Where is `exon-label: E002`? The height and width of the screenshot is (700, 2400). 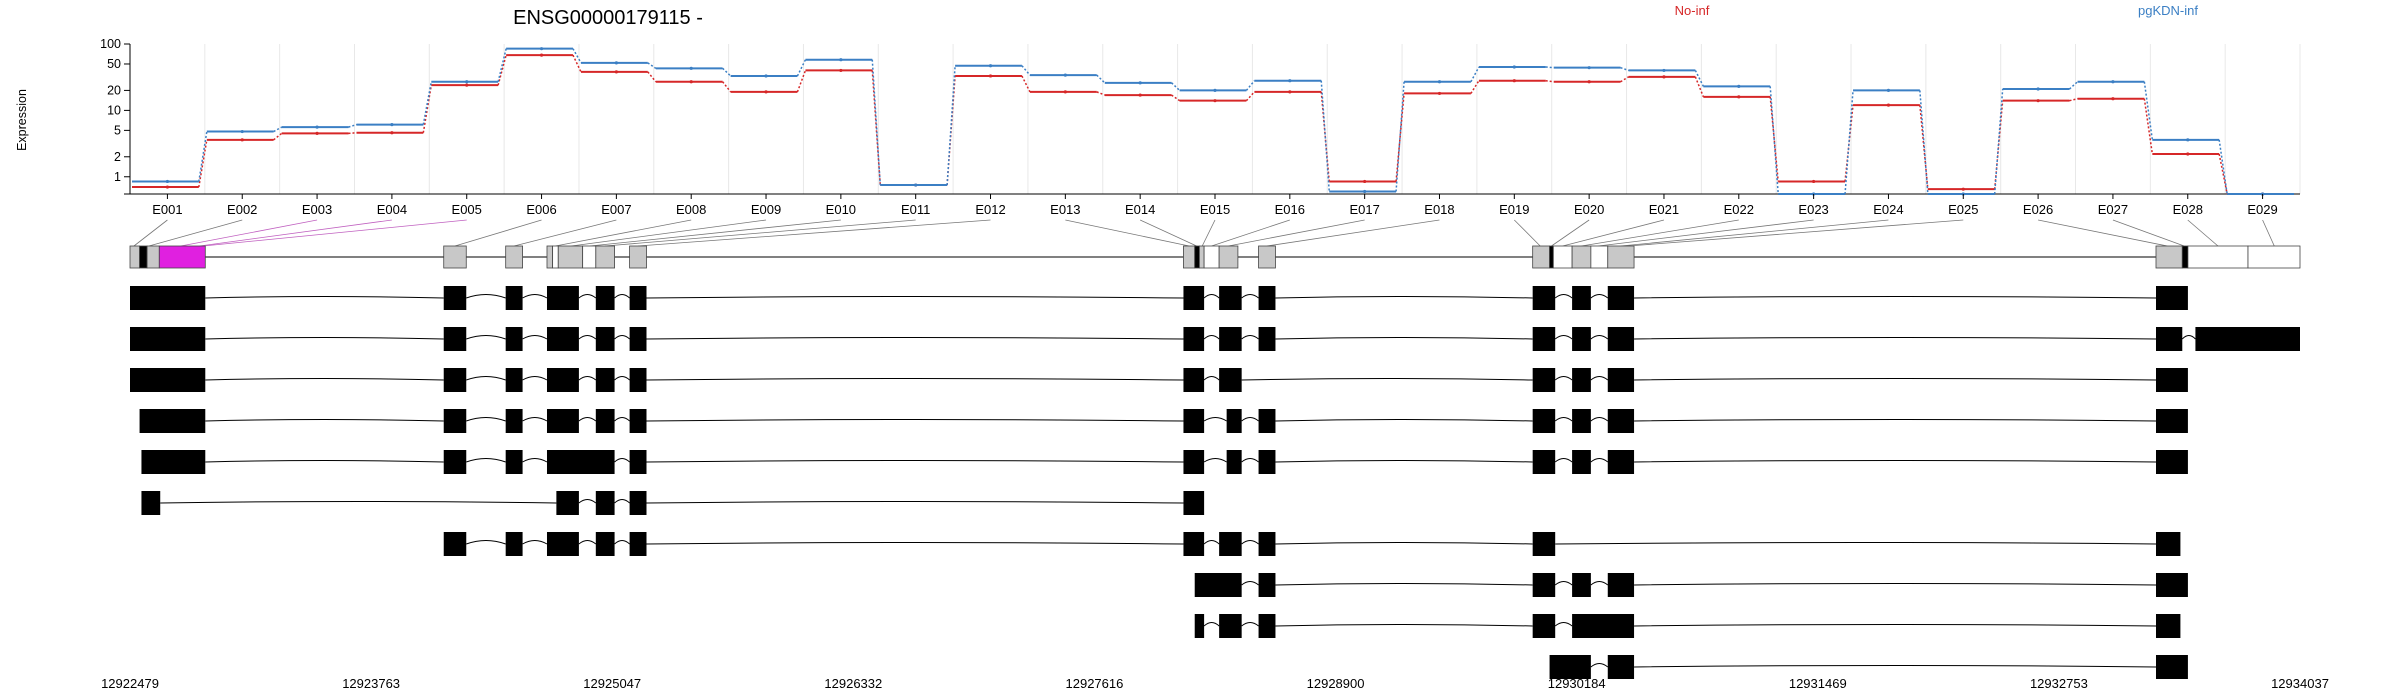
exon-label: E002 is located at coordinates (242, 209).